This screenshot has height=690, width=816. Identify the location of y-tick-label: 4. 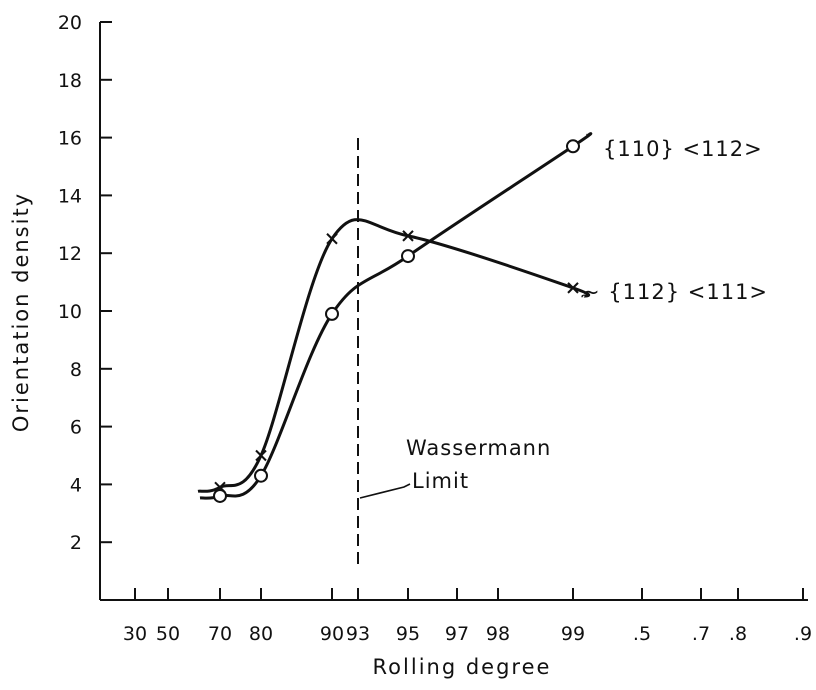
(76, 485).